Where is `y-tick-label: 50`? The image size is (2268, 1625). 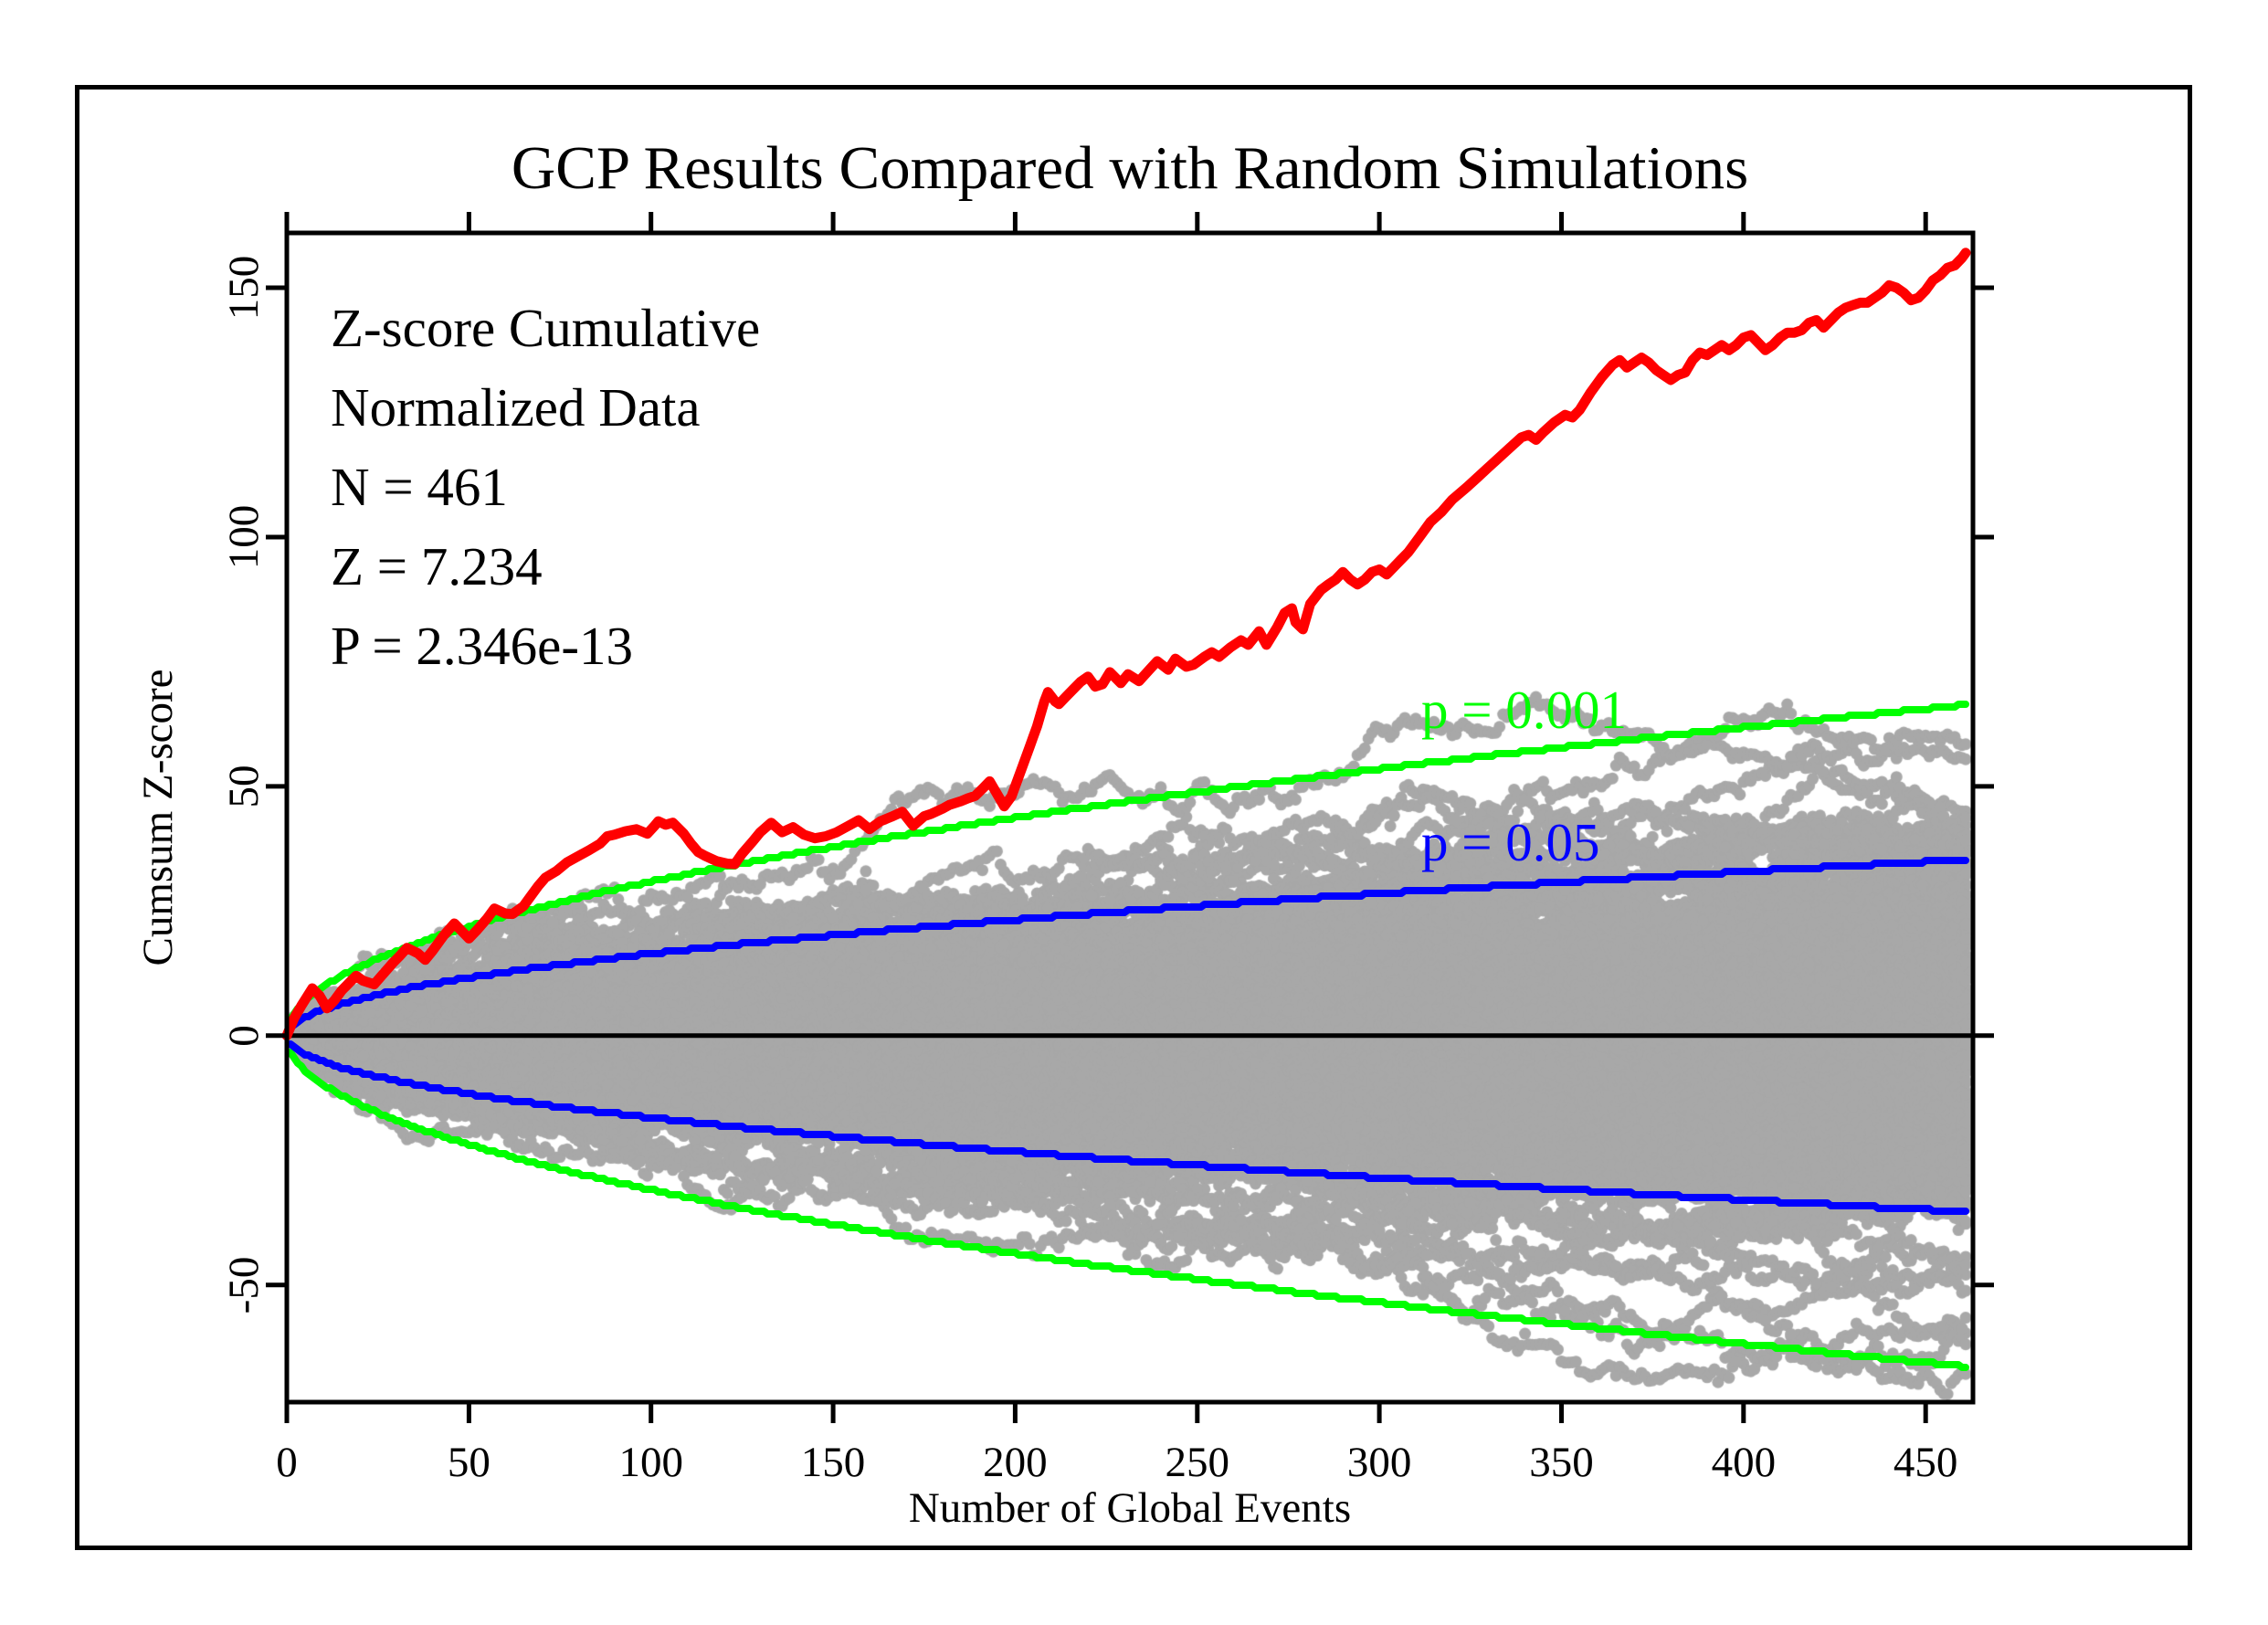 y-tick-label: 50 is located at coordinates (244, 786).